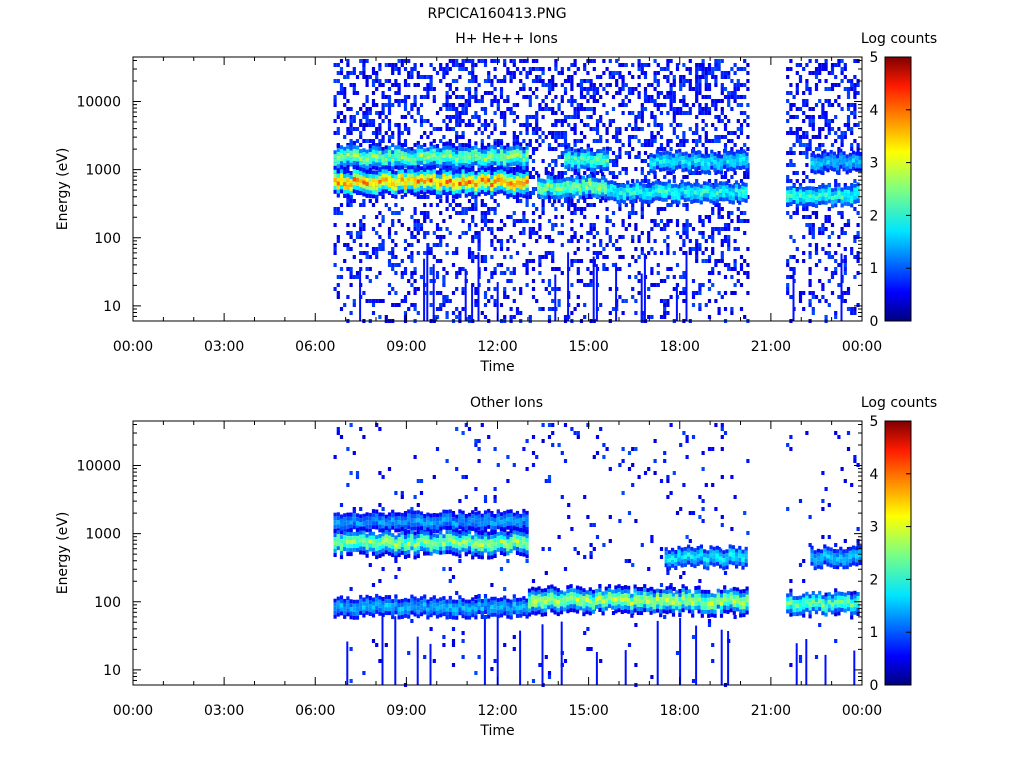  What do you see at coordinates (641, 297) in the screenshot?
I see `data-streak` at bounding box center [641, 297].